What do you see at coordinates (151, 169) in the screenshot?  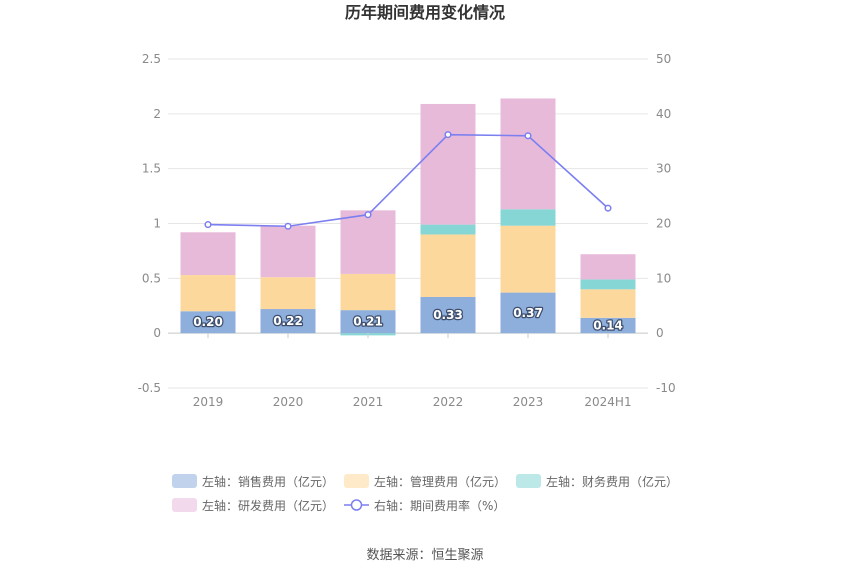 I see `left-tick-label: 1.5` at bounding box center [151, 169].